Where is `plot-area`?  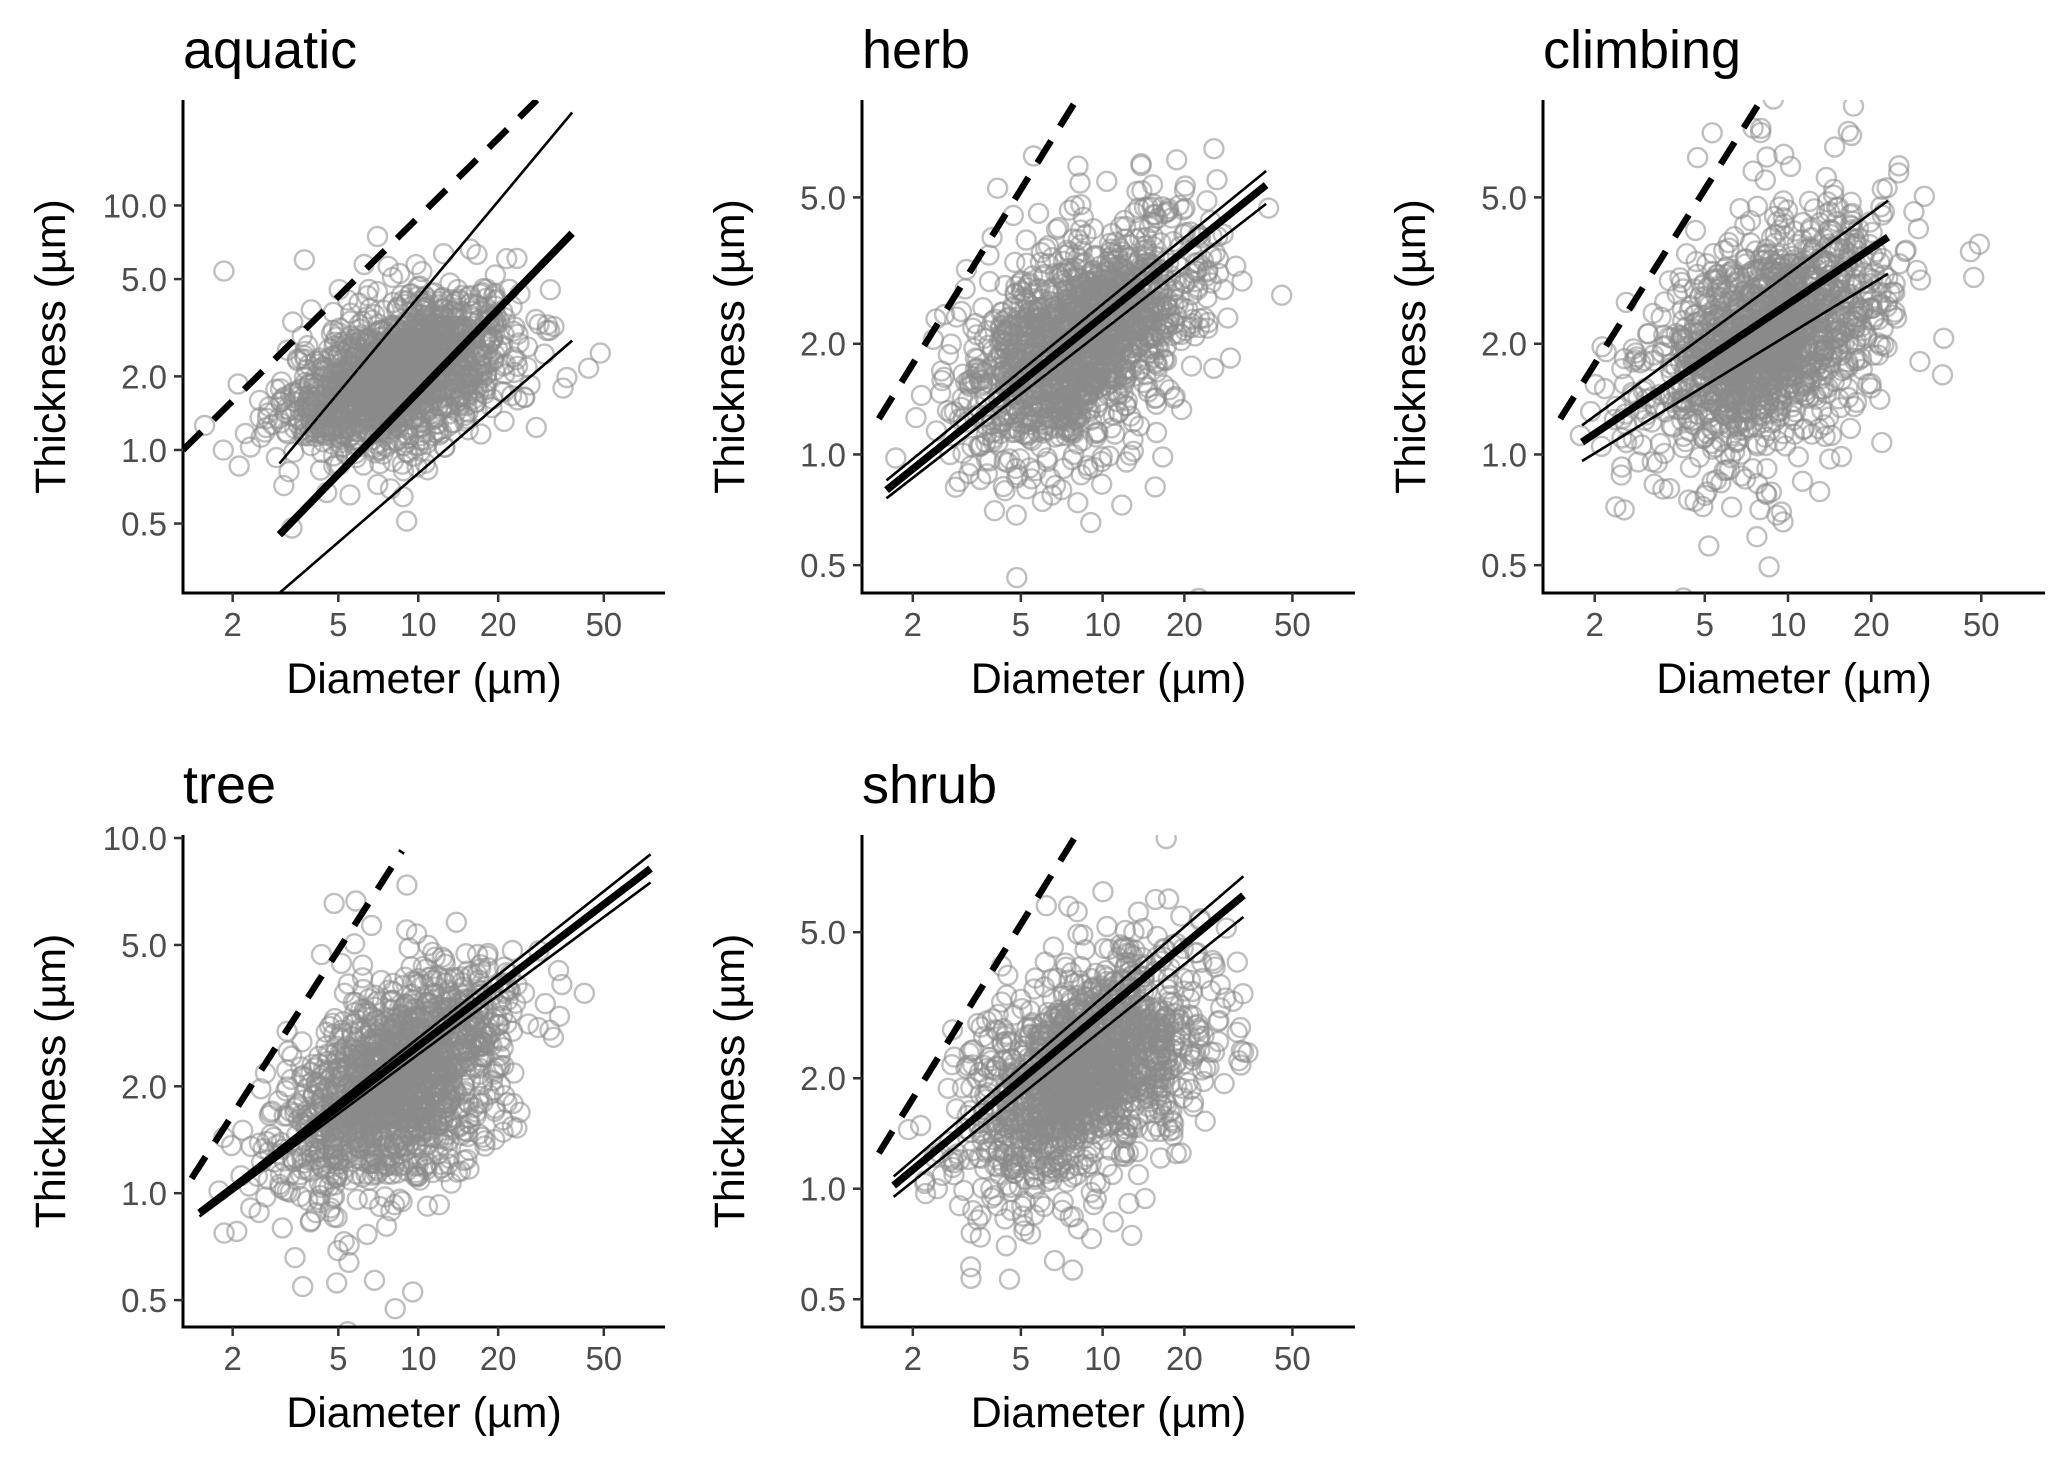 plot-area is located at coordinates (397, 346).